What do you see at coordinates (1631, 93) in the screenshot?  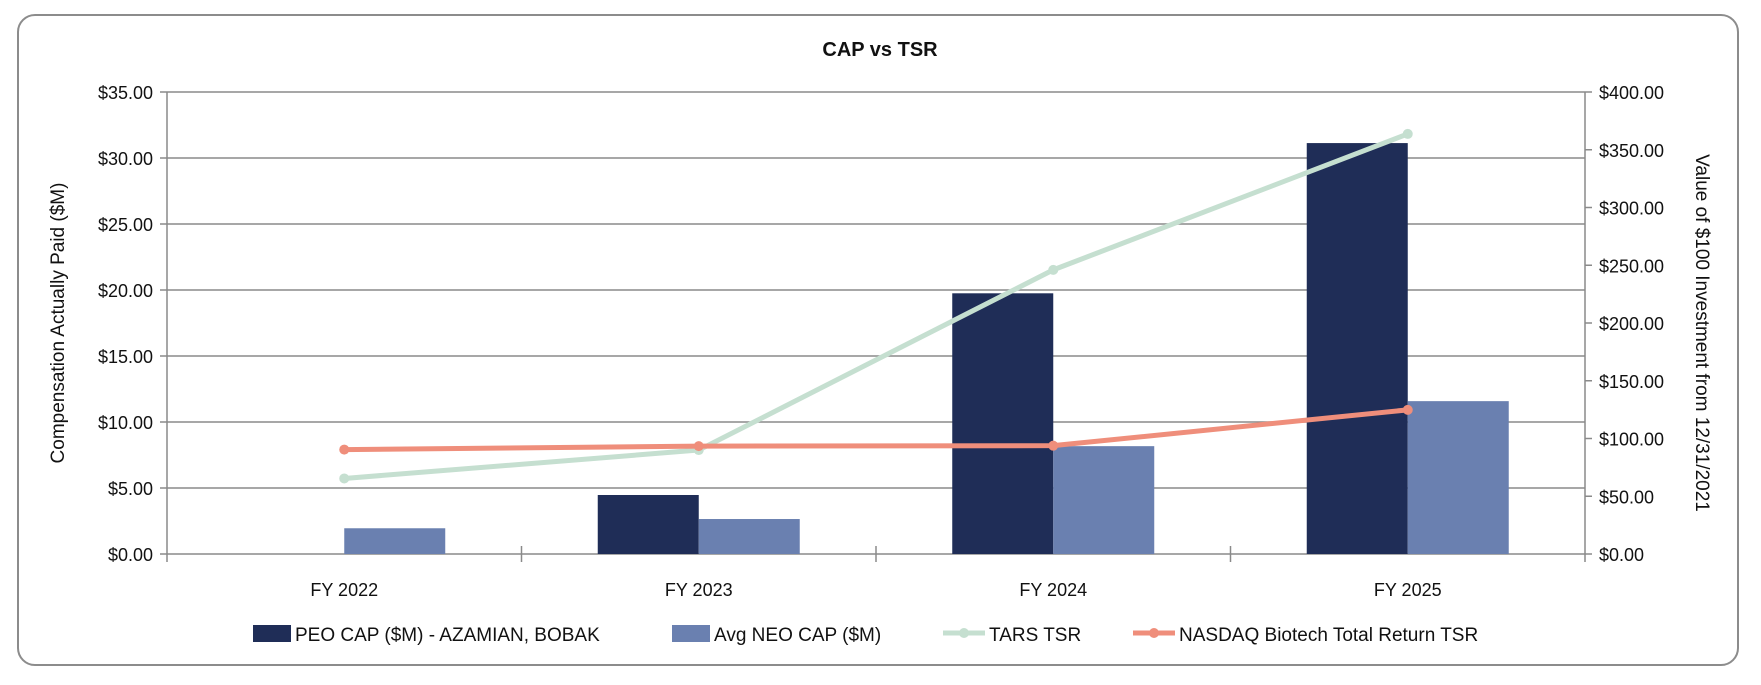 I see `y-right-tick-label: $400.00` at bounding box center [1631, 93].